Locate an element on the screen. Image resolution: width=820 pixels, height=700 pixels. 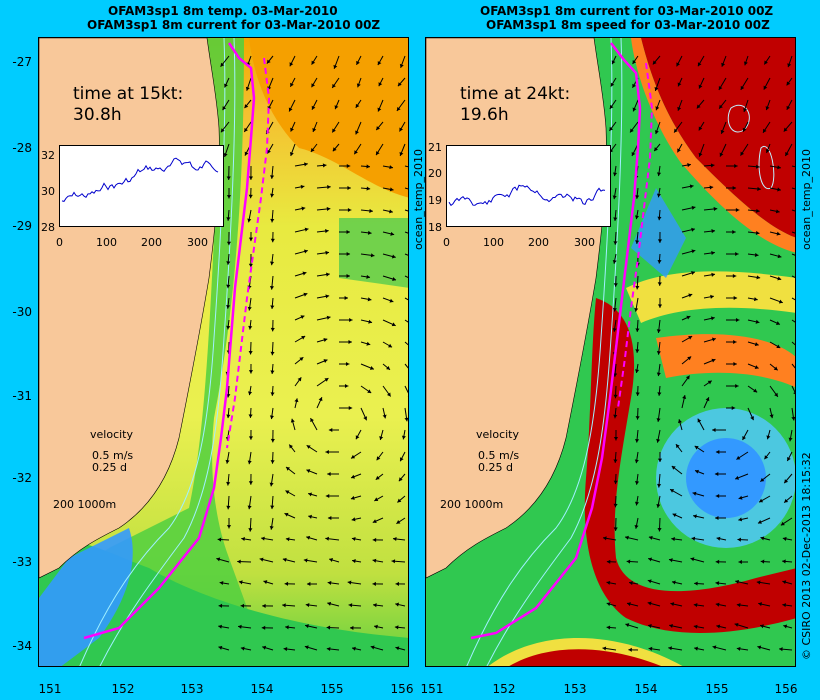
southern-jet-yellow is located at coordinates (585, 652).